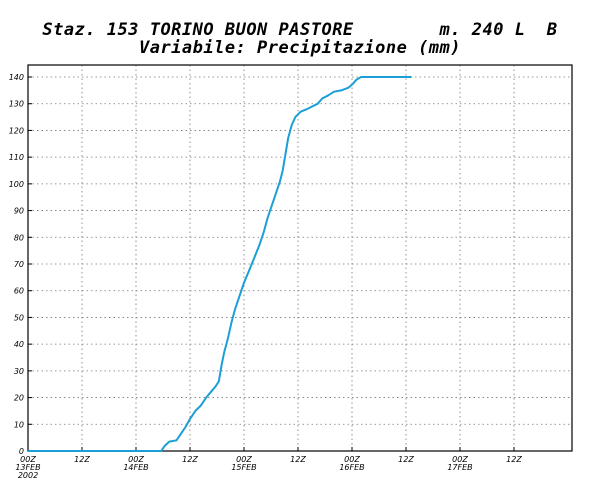 This screenshot has width=600, height=500. What do you see at coordinates (19, 344) in the screenshot?
I see `y-tick-label: 40` at bounding box center [19, 344].